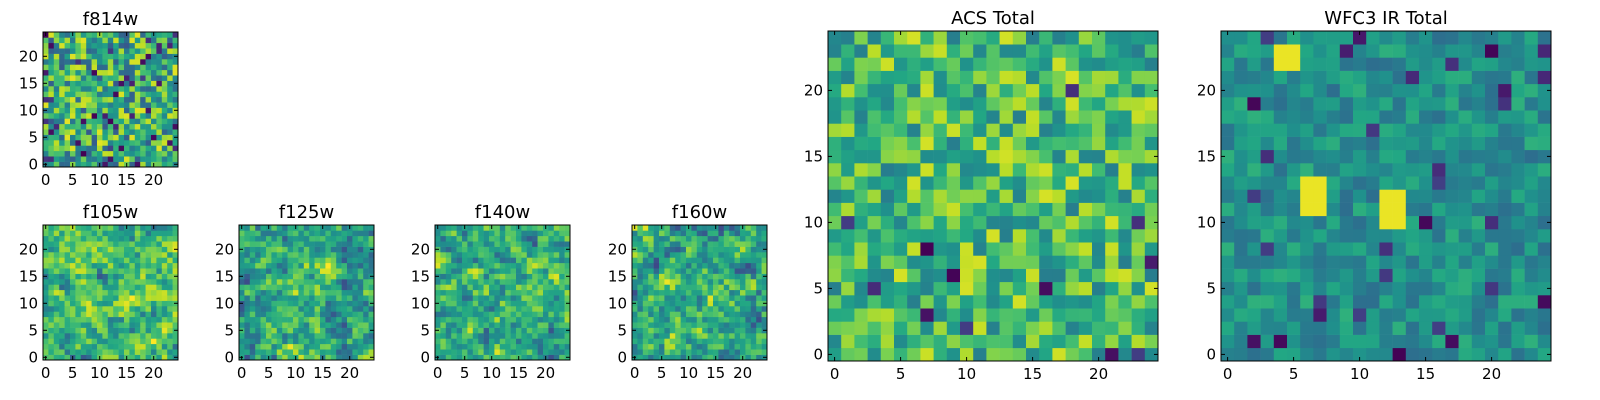  What do you see at coordinates (224, 249) in the screenshot?
I see `y-tick-label: 20` at bounding box center [224, 249].